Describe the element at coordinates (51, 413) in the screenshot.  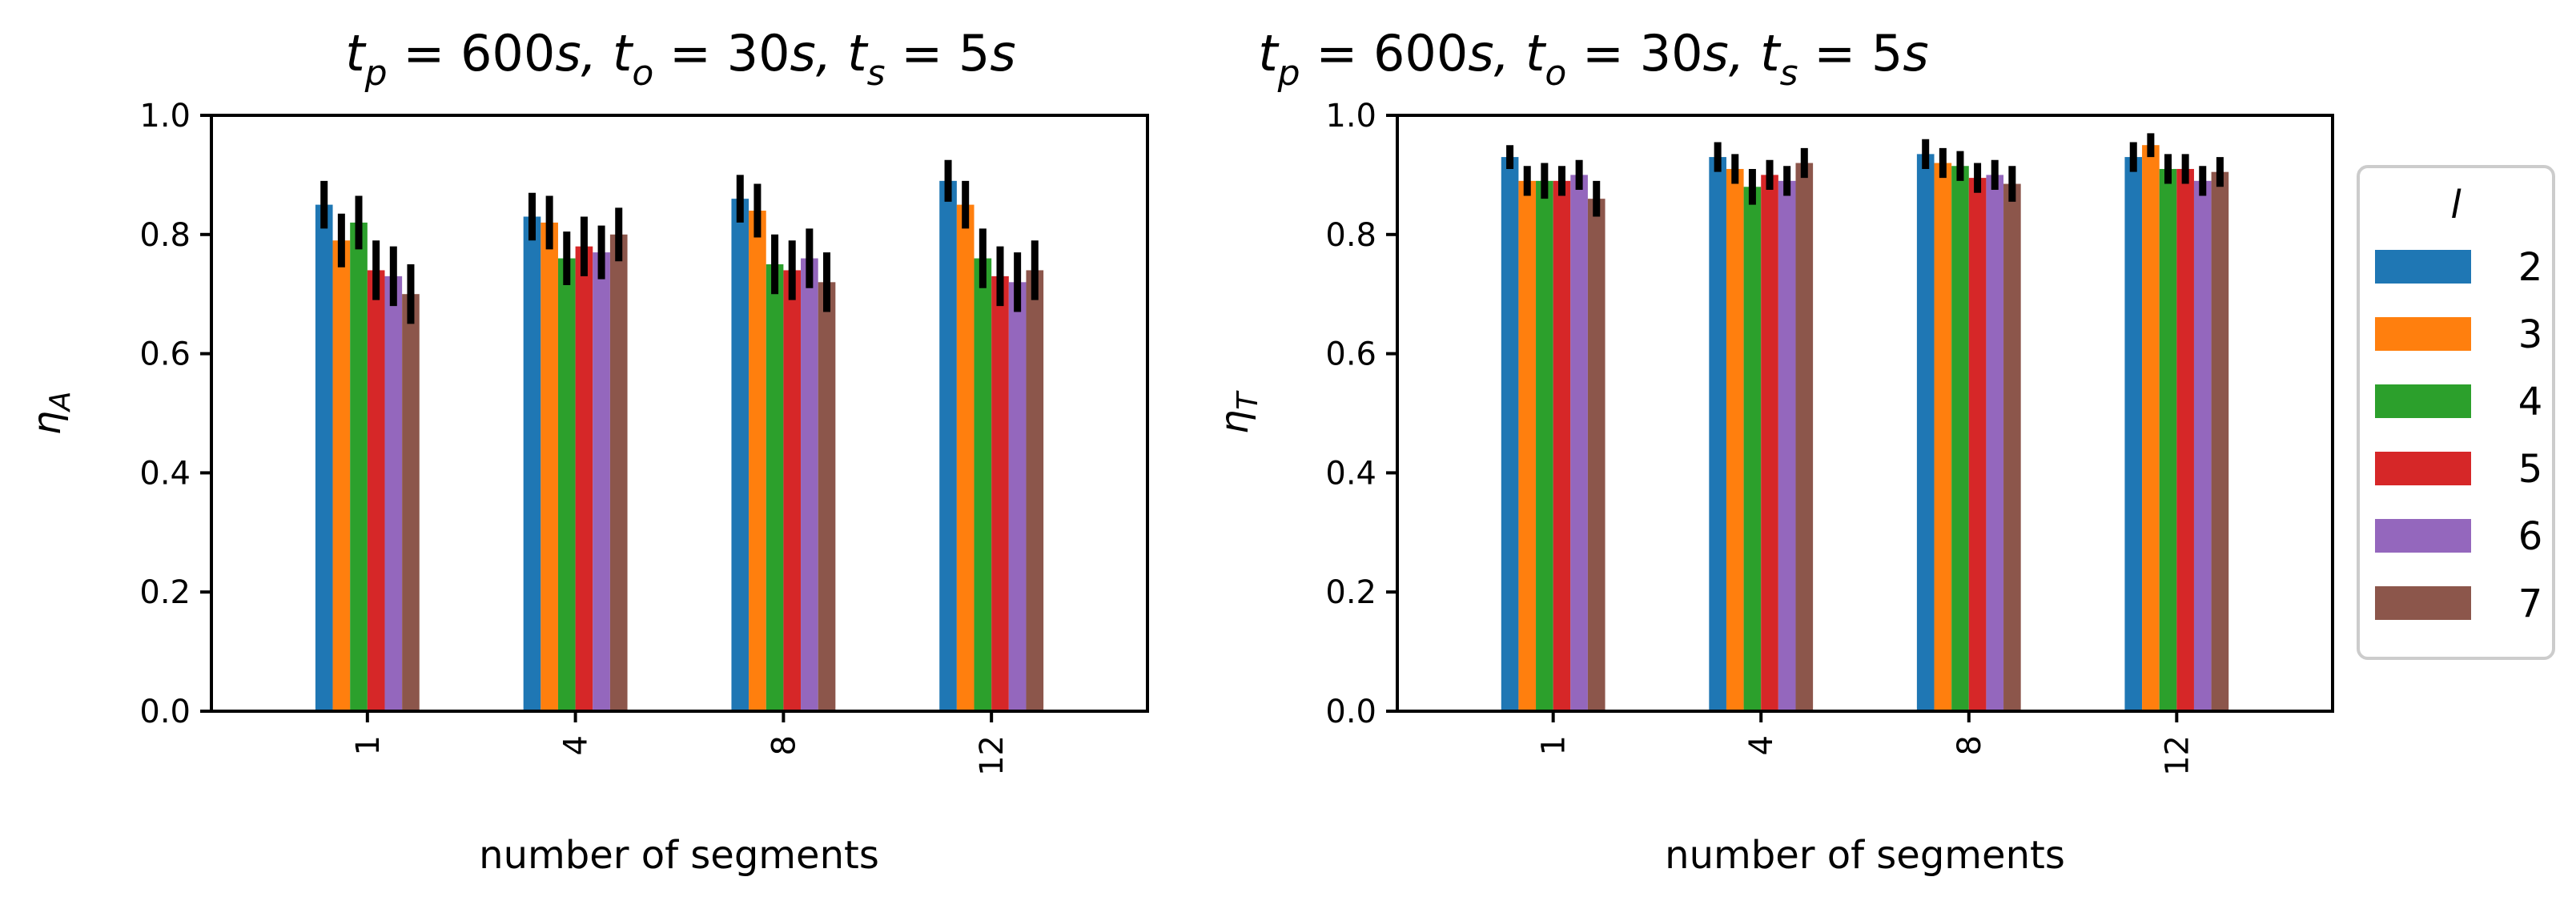
I see `y-axis-label: ηA` at that location.